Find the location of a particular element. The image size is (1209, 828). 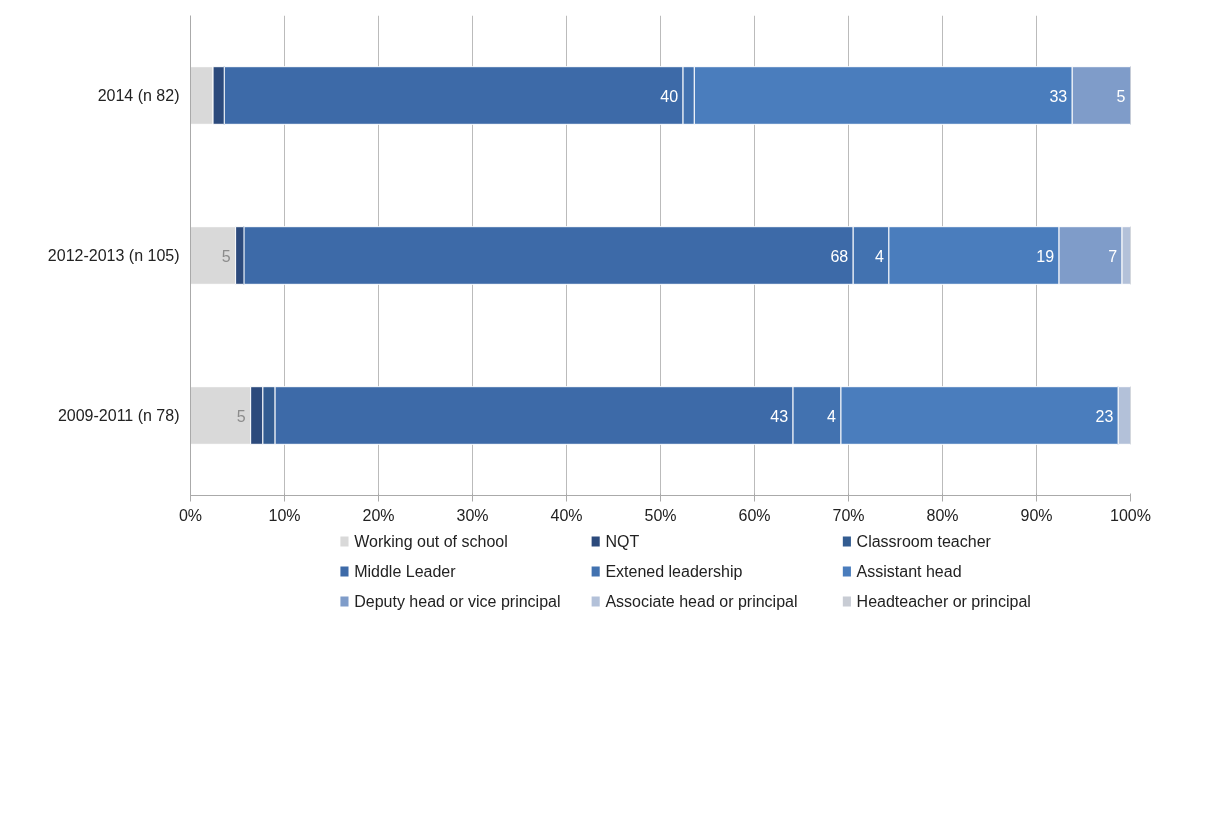

legend-label: Extened leadership is located at coordinates (674, 571).